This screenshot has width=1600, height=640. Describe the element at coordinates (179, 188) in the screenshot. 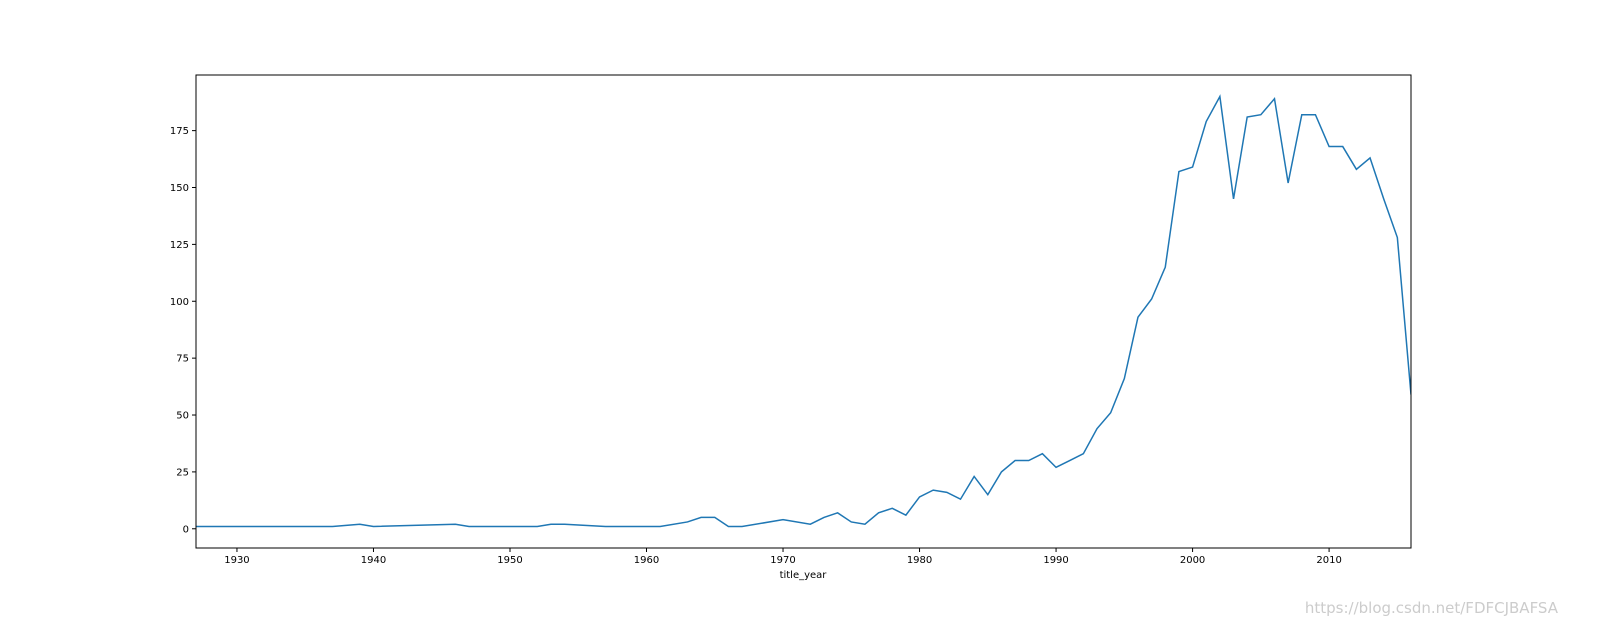

I see `y-tick-label: 150` at that location.